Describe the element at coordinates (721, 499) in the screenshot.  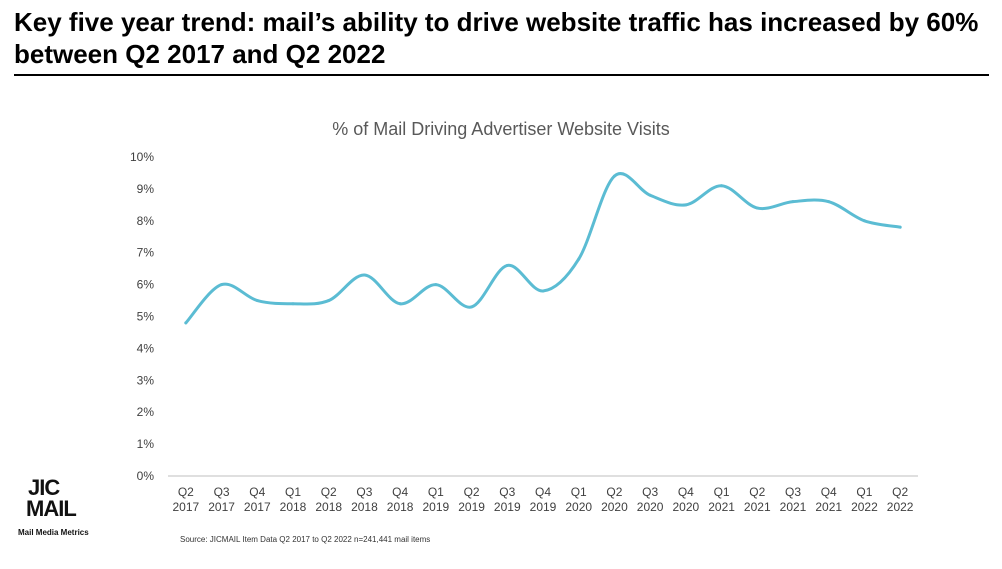
I see `x-tick-label: Q1 2021` at that location.